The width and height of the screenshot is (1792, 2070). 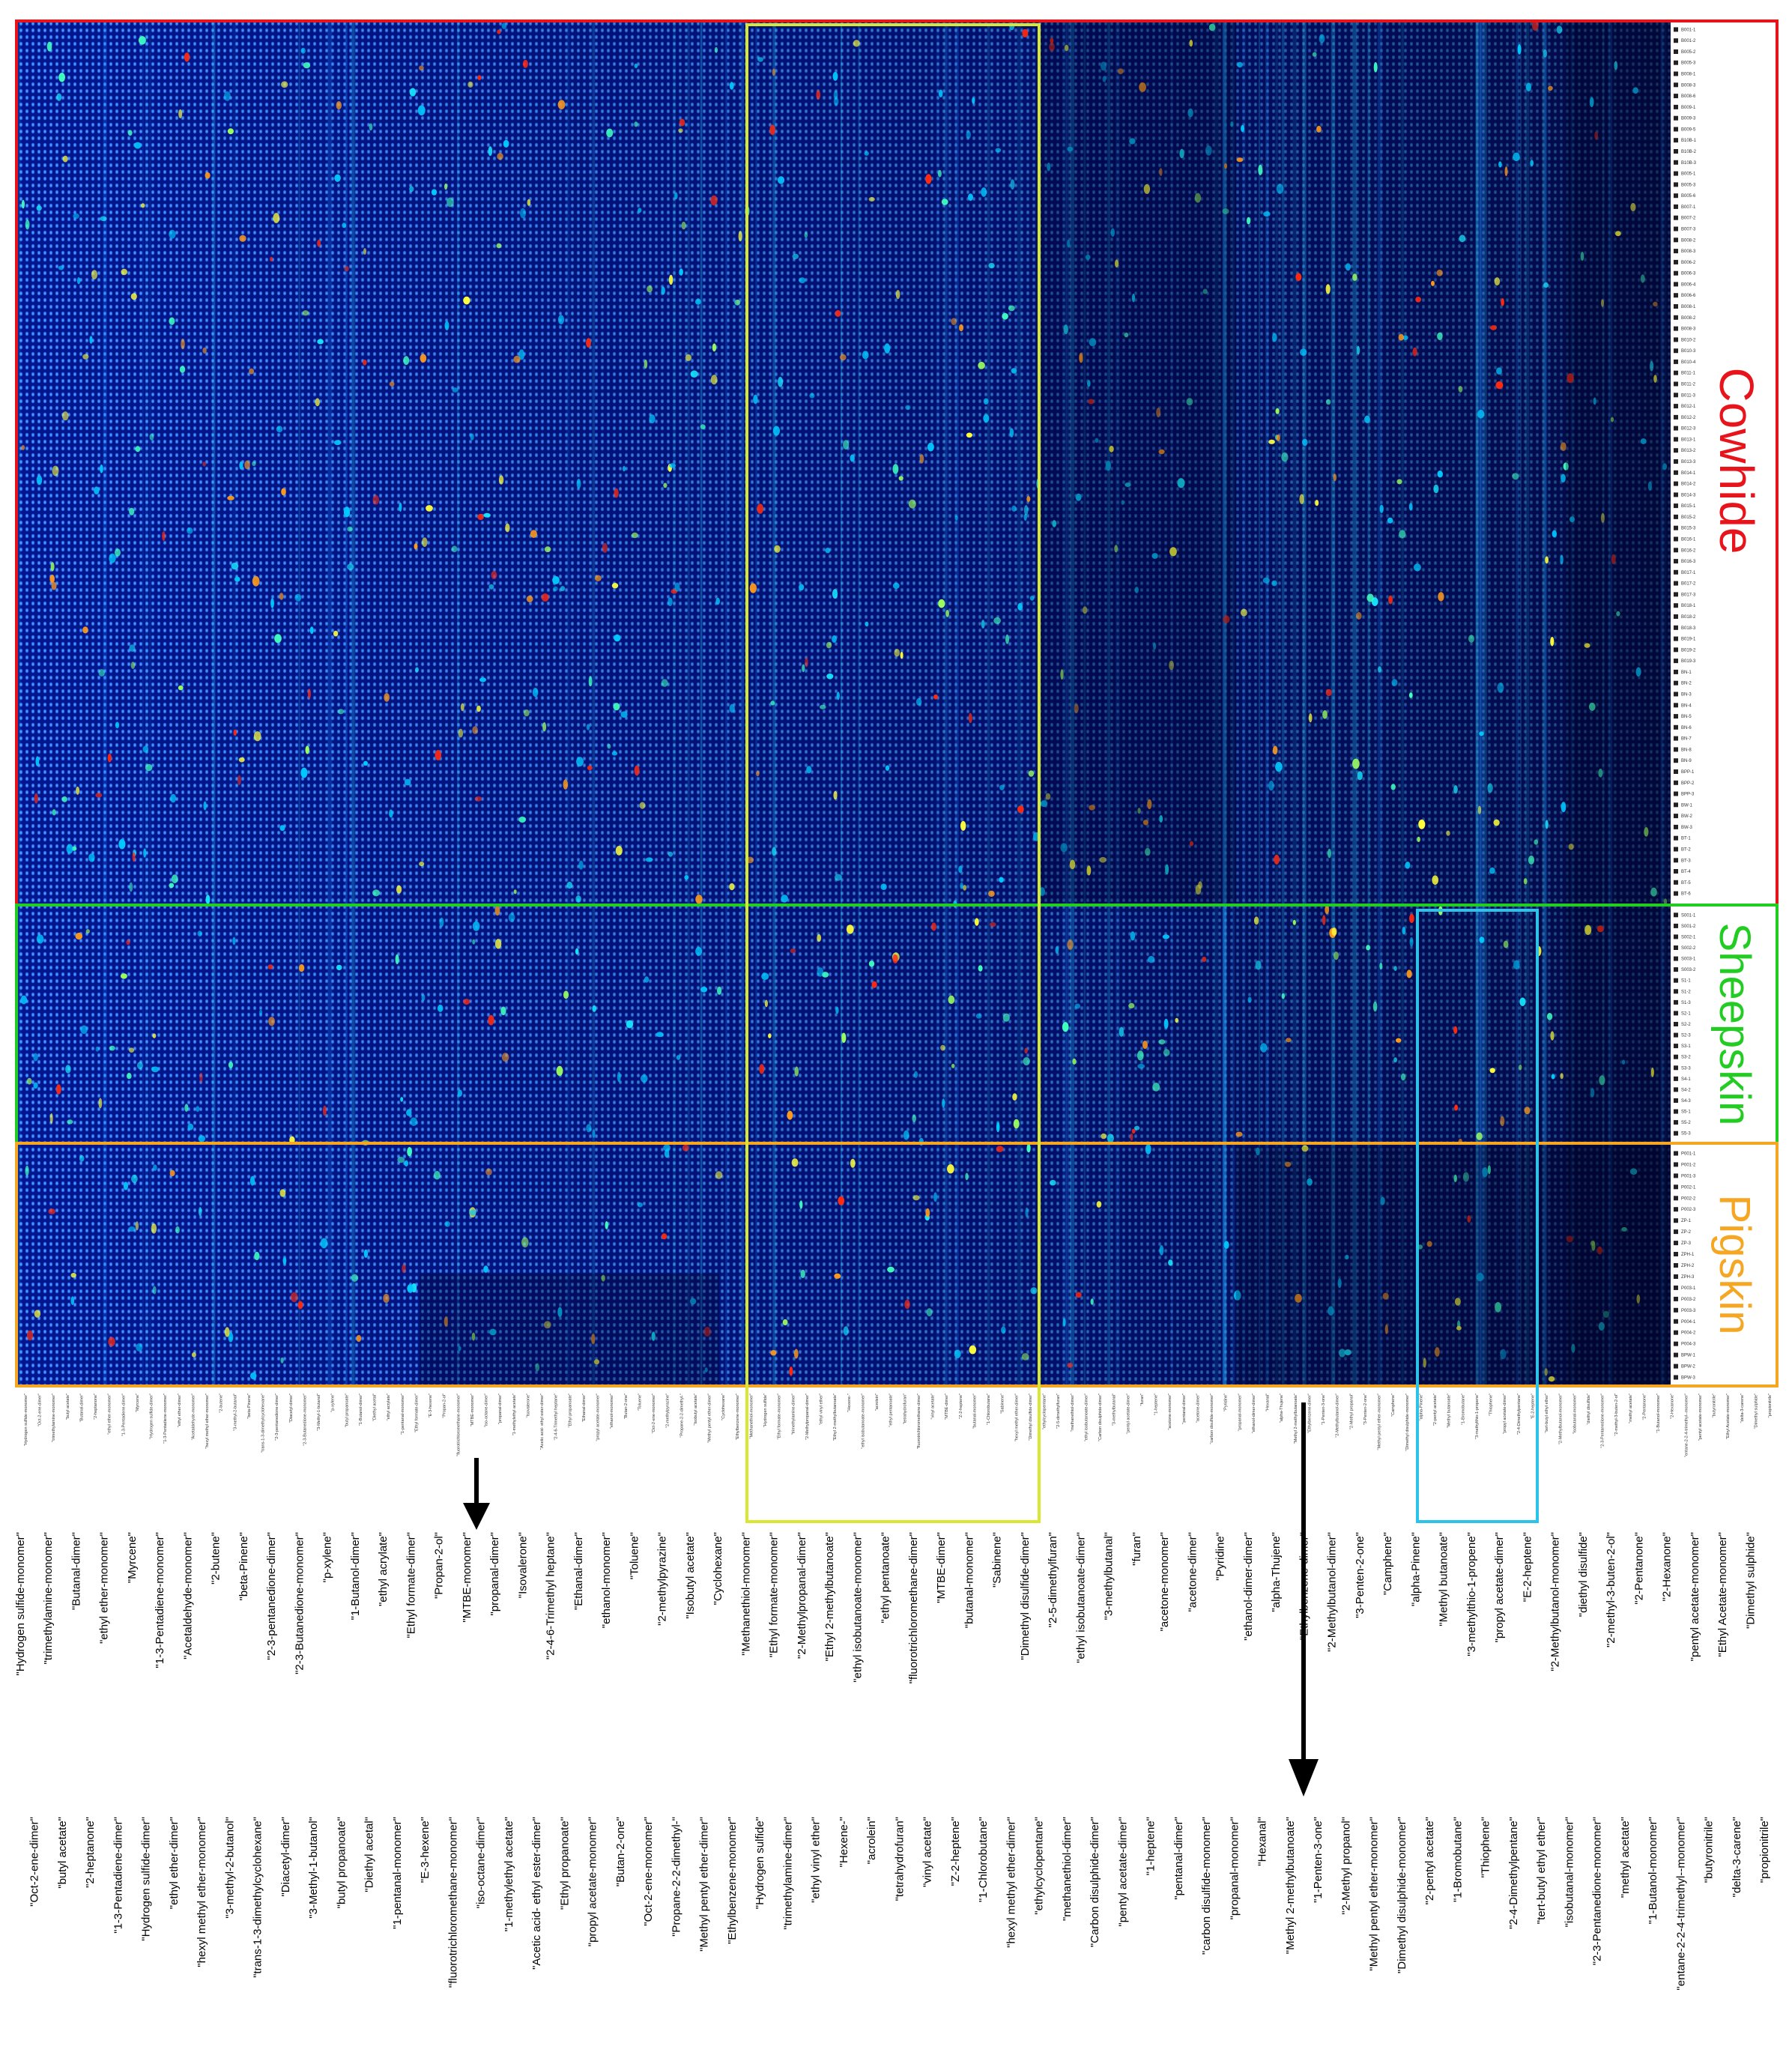 I want to click on compound-label-small: "Methanethiol-monomer", so click(x=751, y=1416).